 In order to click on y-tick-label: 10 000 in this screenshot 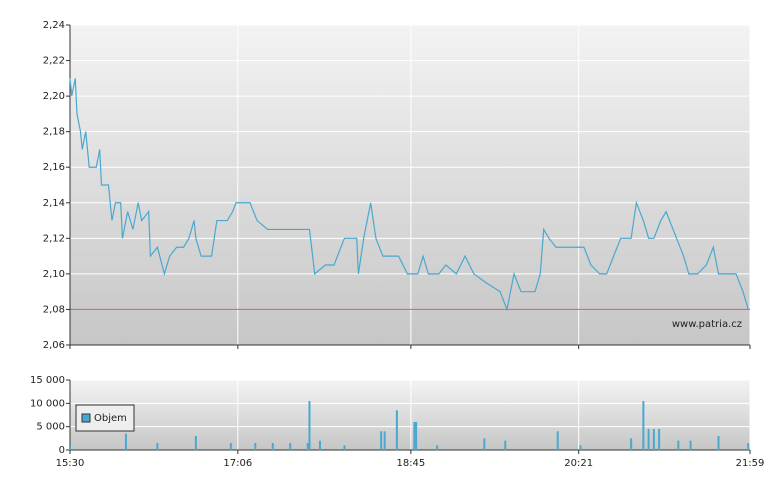, I will do `click(47, 403)`.